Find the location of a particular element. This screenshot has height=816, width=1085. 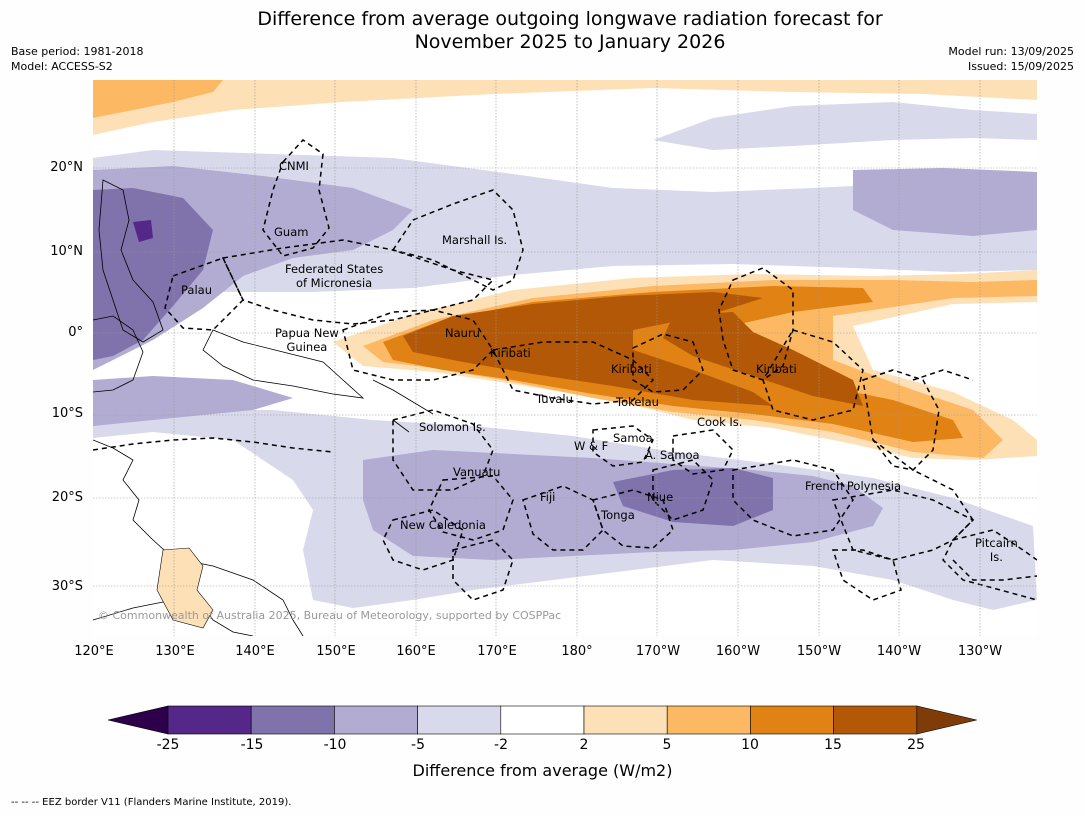

land-new-zealand-north is located at coordinates (185, 588).